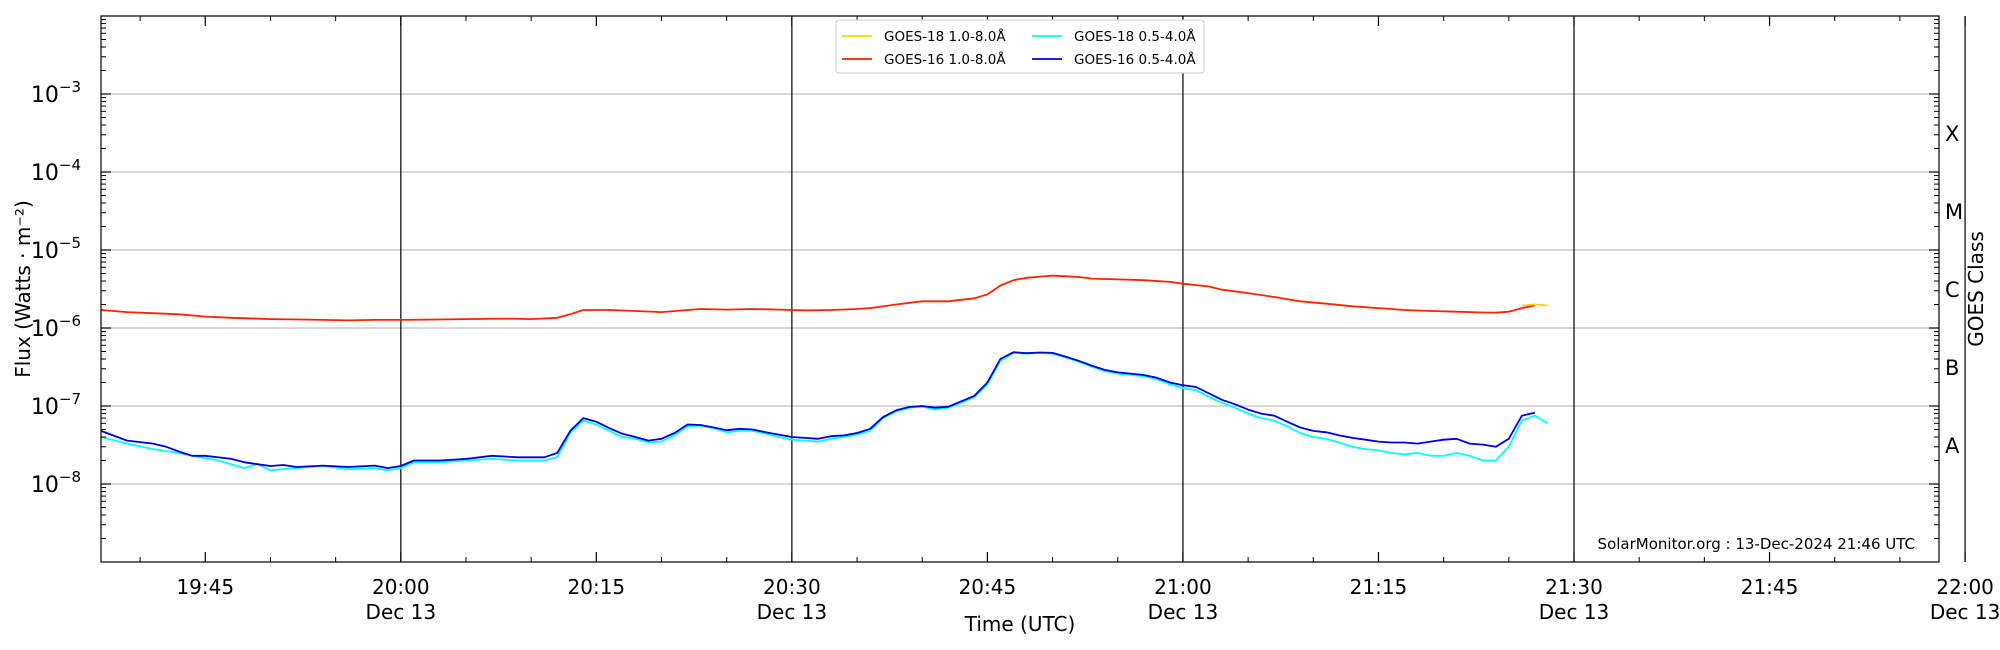 Image resolution: width=2000 pixels, height=650 pixels. I want to click on x-tick-label: 21:00, so click(1183, 587).